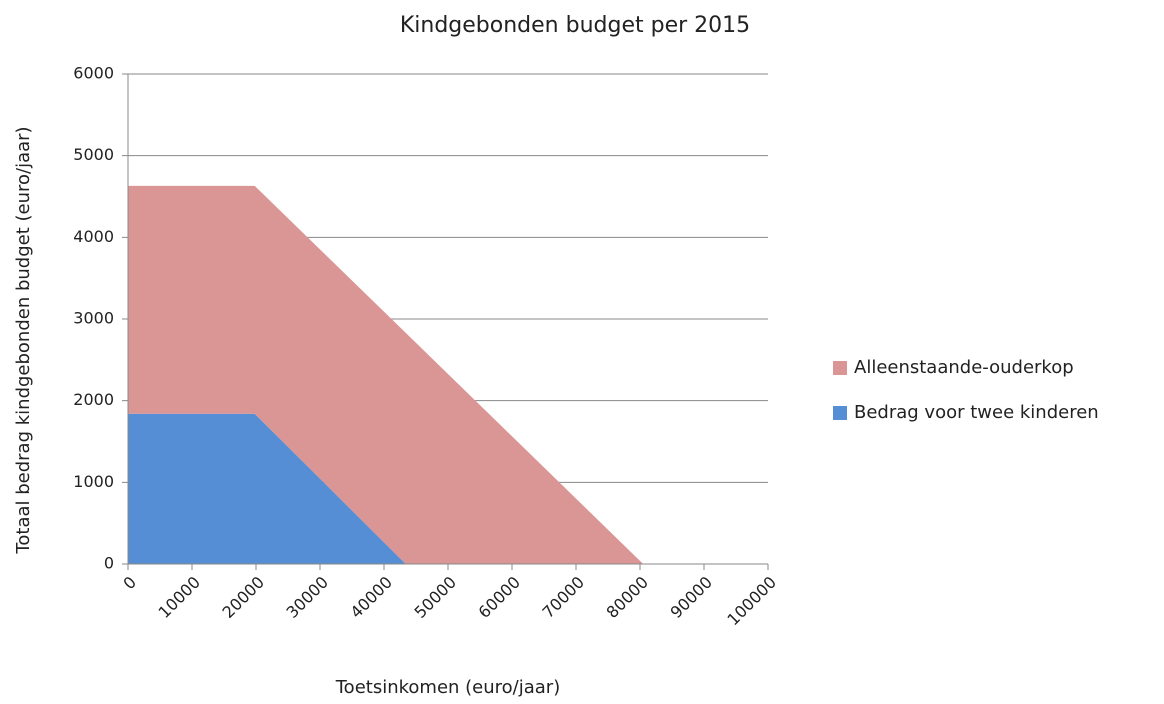  Describe the element at coordinates (93, 481) in the screenshot. I see `y-tick-label: 1000` at that location.